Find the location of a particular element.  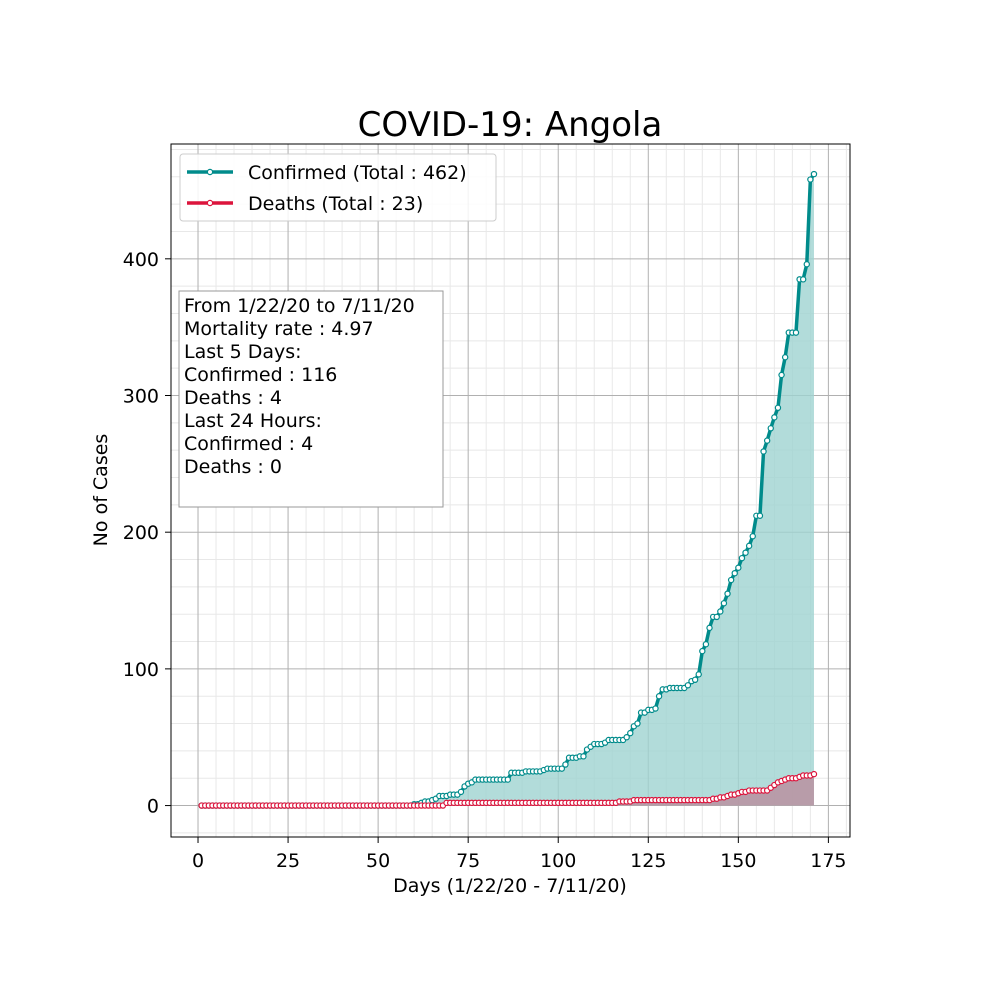

x-tick-label: 125 is located at coordinates (648, 861).